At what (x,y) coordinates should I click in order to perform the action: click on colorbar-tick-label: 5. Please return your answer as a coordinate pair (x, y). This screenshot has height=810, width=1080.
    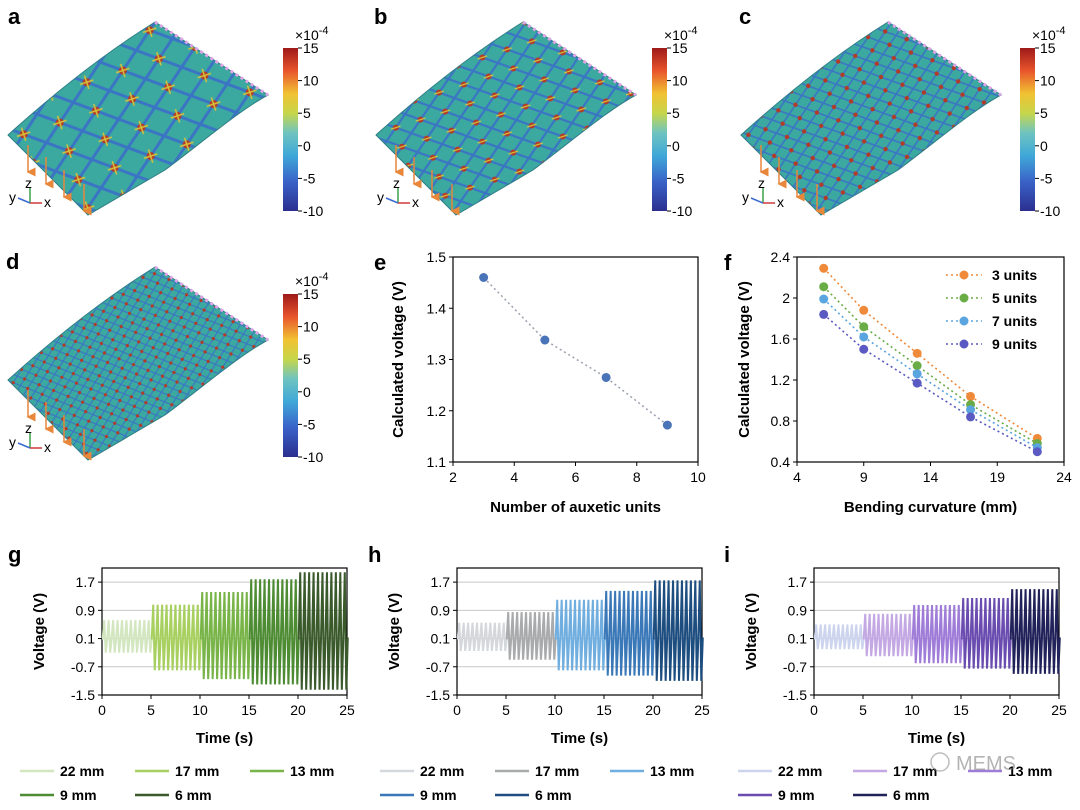
    Looking at the image, I should click on (676, 113).